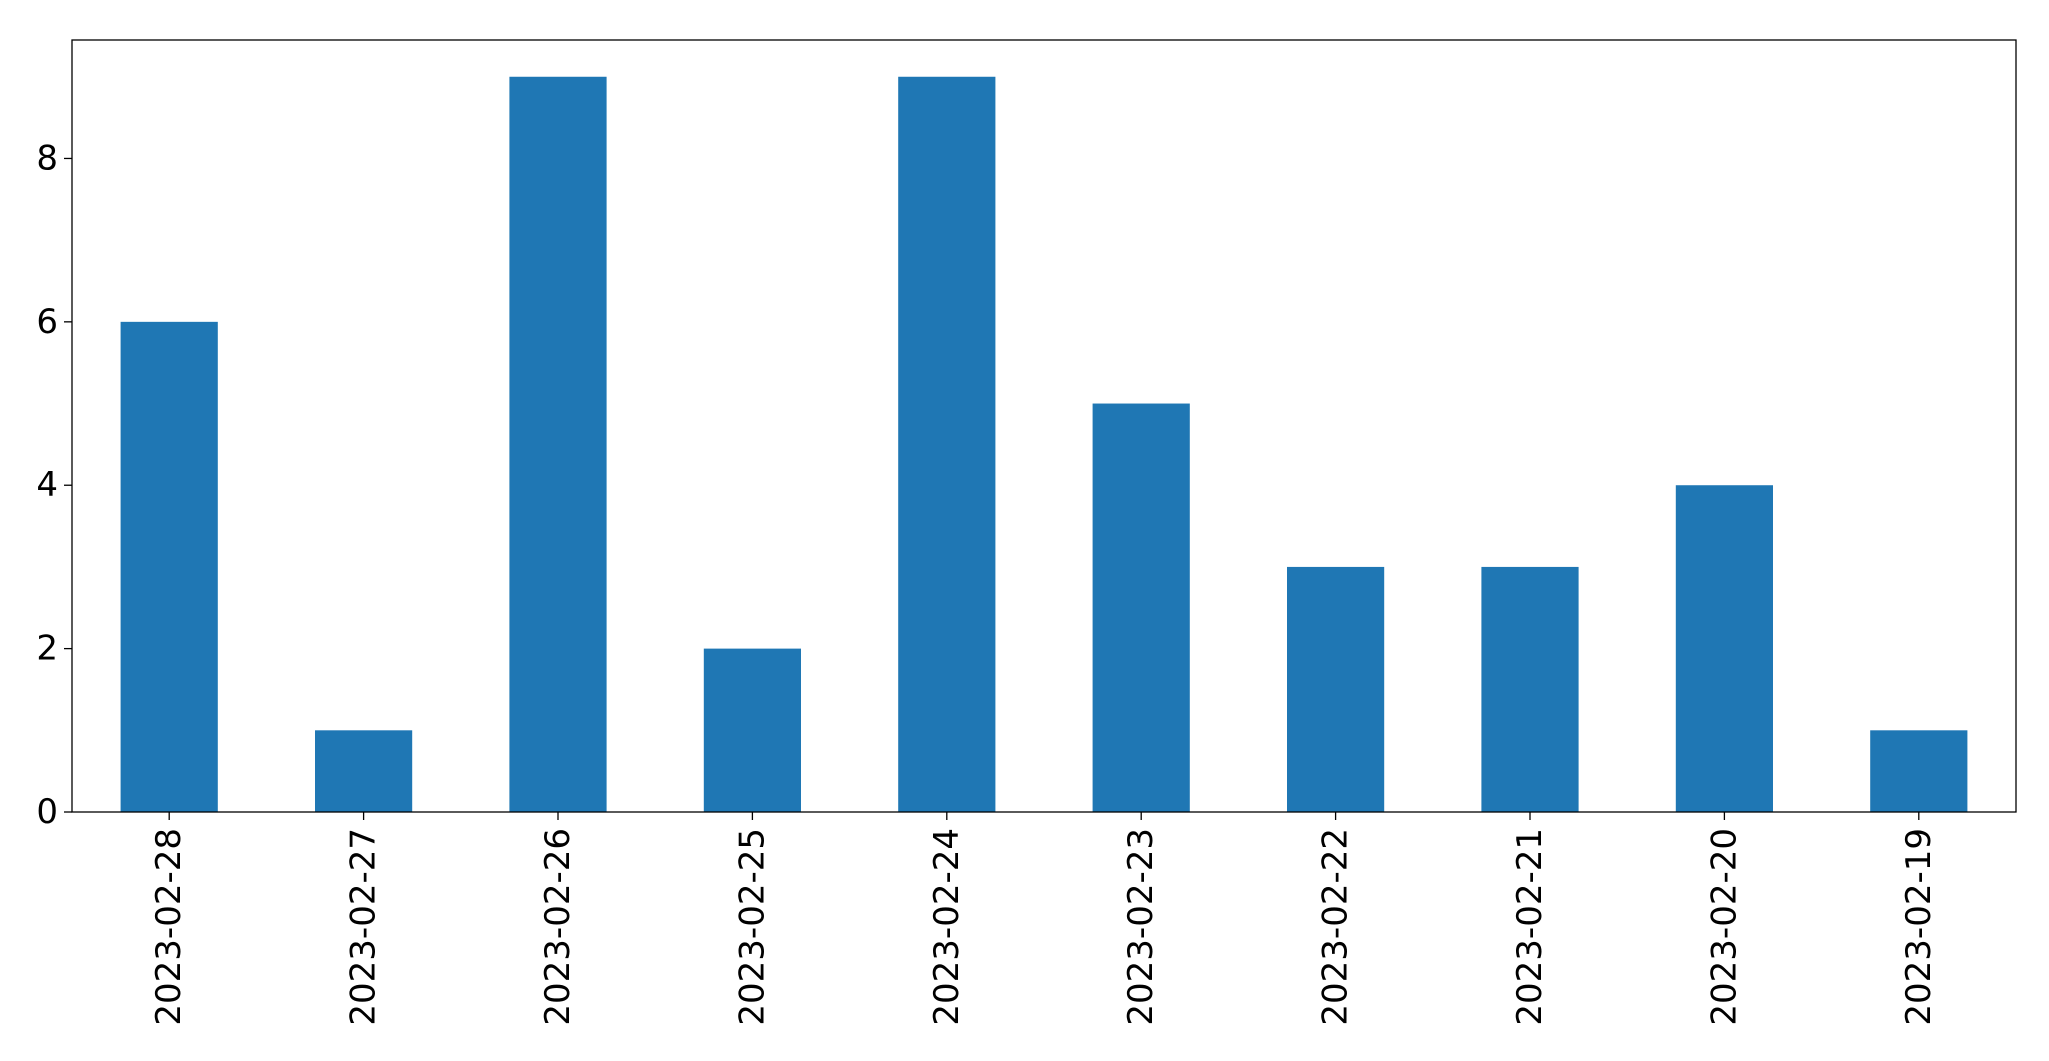  What do you see at coordinates (47, 322) in the screenshot?
I see `y-tick-label: 6` at bounding box center [47, 322].